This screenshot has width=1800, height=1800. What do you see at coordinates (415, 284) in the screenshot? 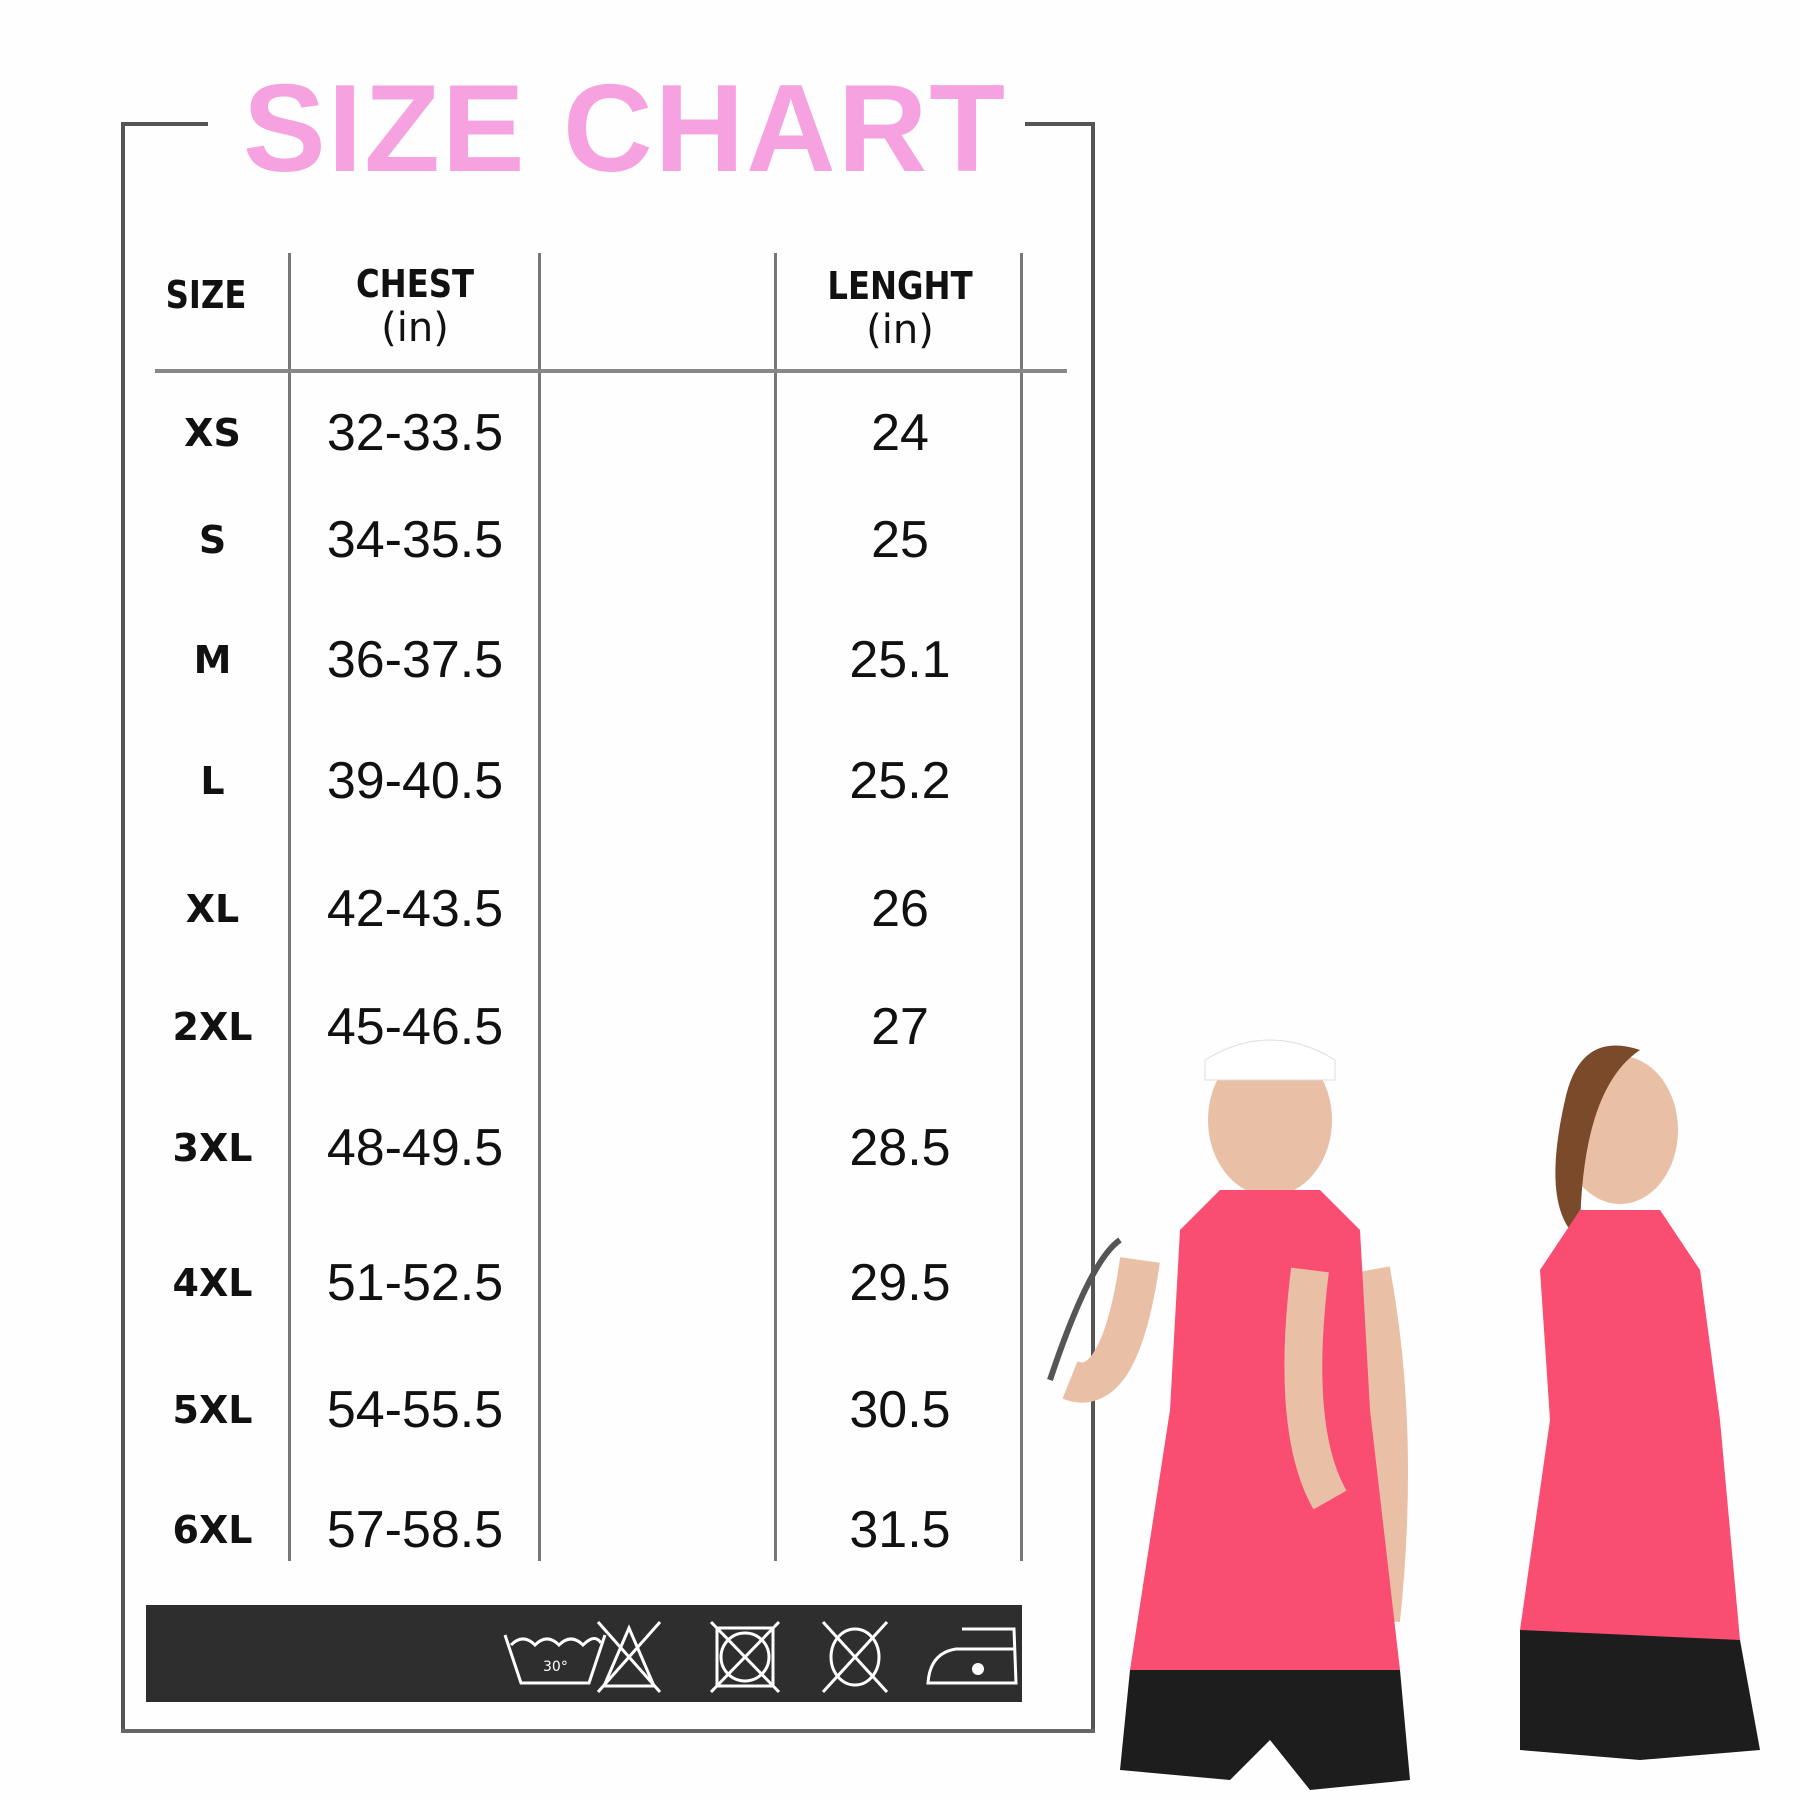
I see `header-chest: CHEST` at bounding box center [415, 284].